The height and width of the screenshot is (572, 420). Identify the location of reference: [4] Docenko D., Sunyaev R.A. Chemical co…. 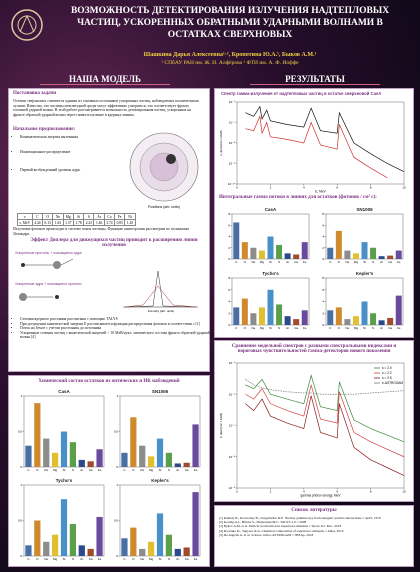
(281, 530).